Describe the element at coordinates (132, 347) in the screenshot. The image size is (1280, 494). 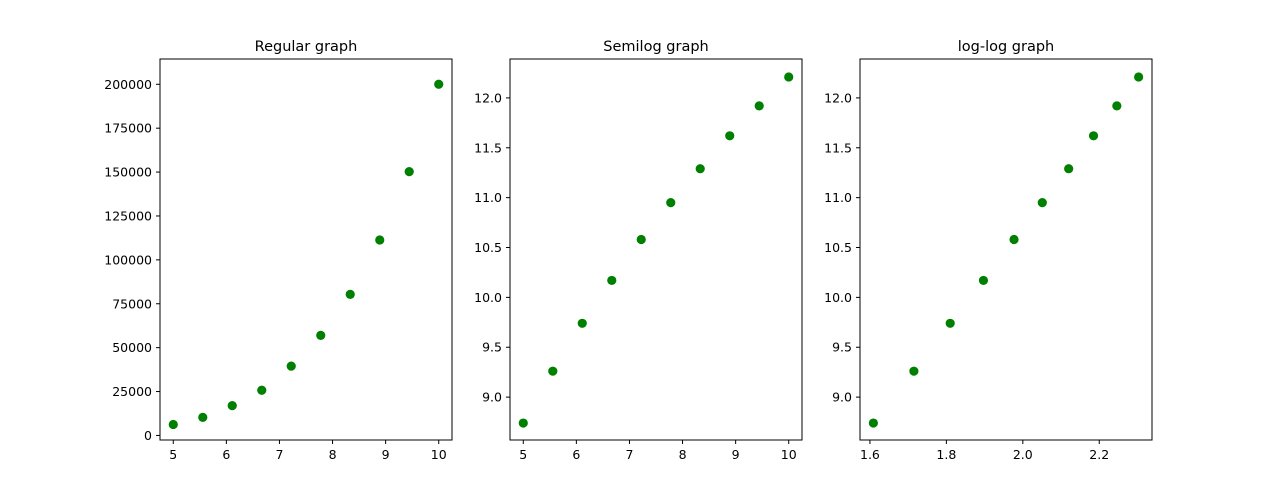
I see `y-tick-label: 50000` at that location.